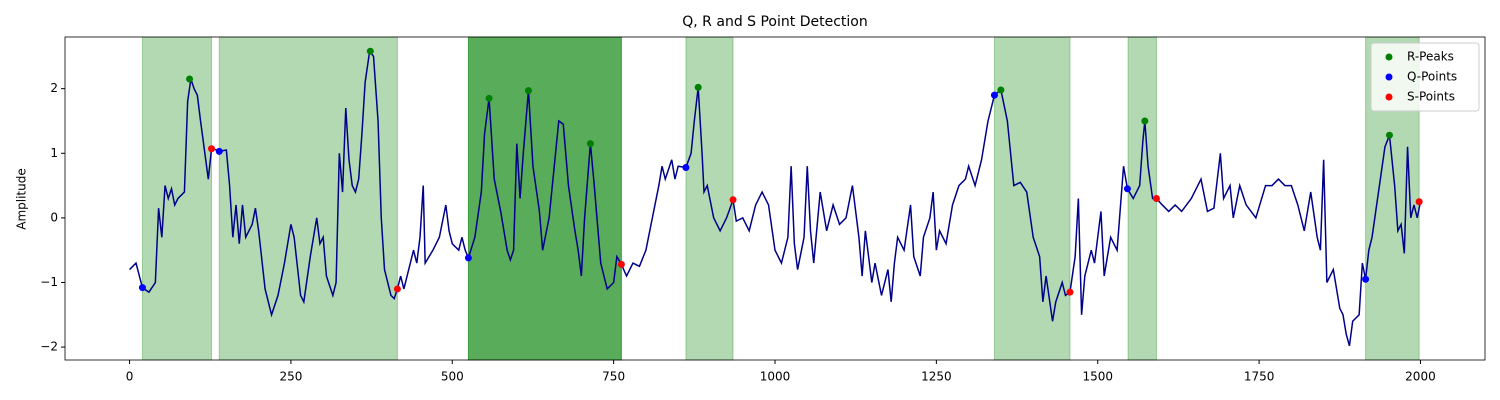 The height and width of the screenshot is (400, 1500). Describe the element at coordinates (54, 217) in the screenshot. I see `y-tick-label: 0` at that location.